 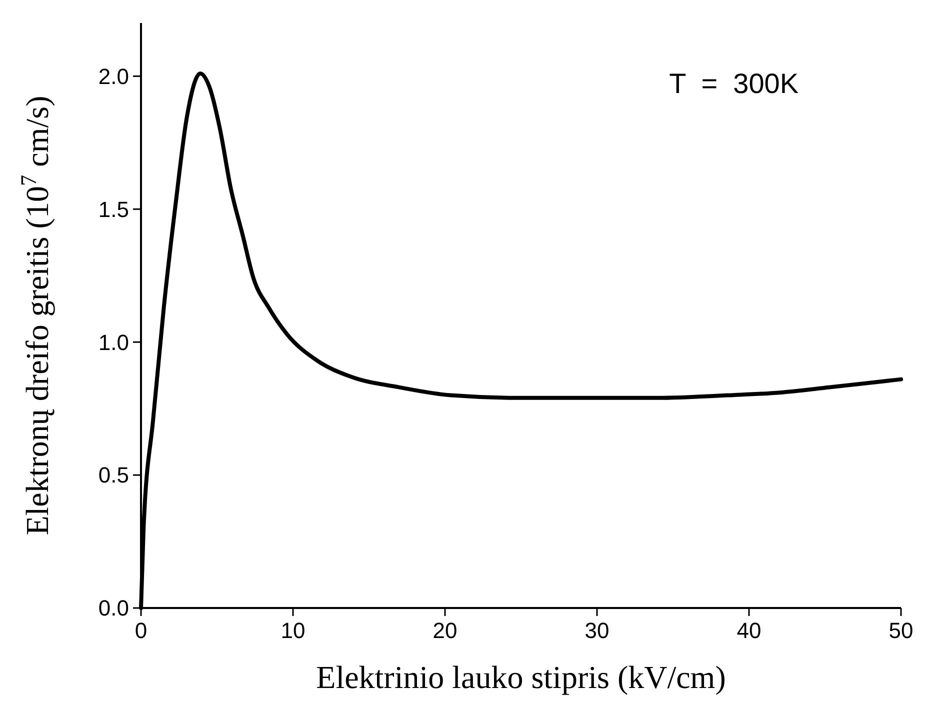 What do you see at coordinates (113, 342) in the screenshot?
I see `y-tick-label: 1.0` at bounding box center [113, 342].